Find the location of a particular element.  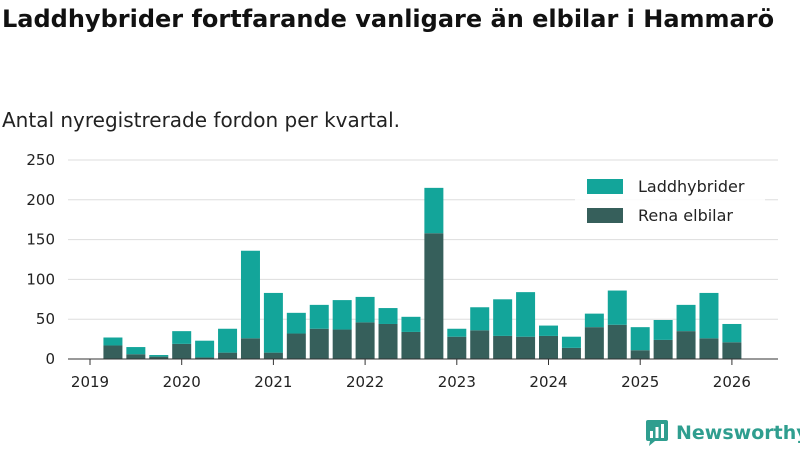

y-tick-label: 50 is located at coordinates (45, 319).